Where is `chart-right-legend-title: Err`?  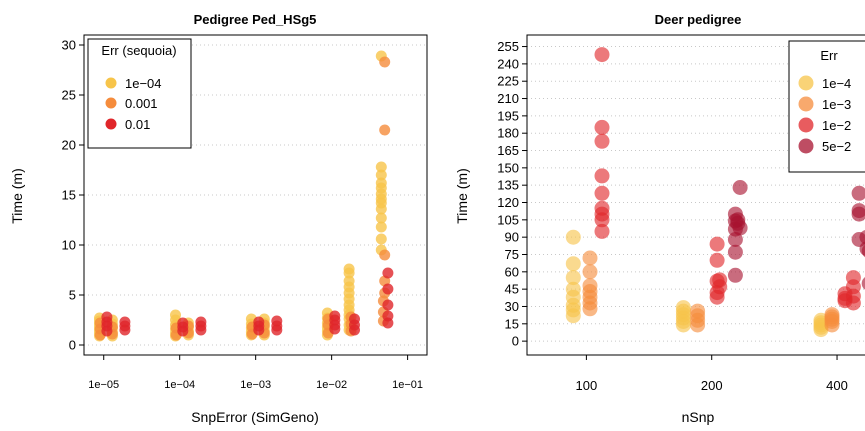
chart-right-legend-title: Err is located at coordinates (829, 55).